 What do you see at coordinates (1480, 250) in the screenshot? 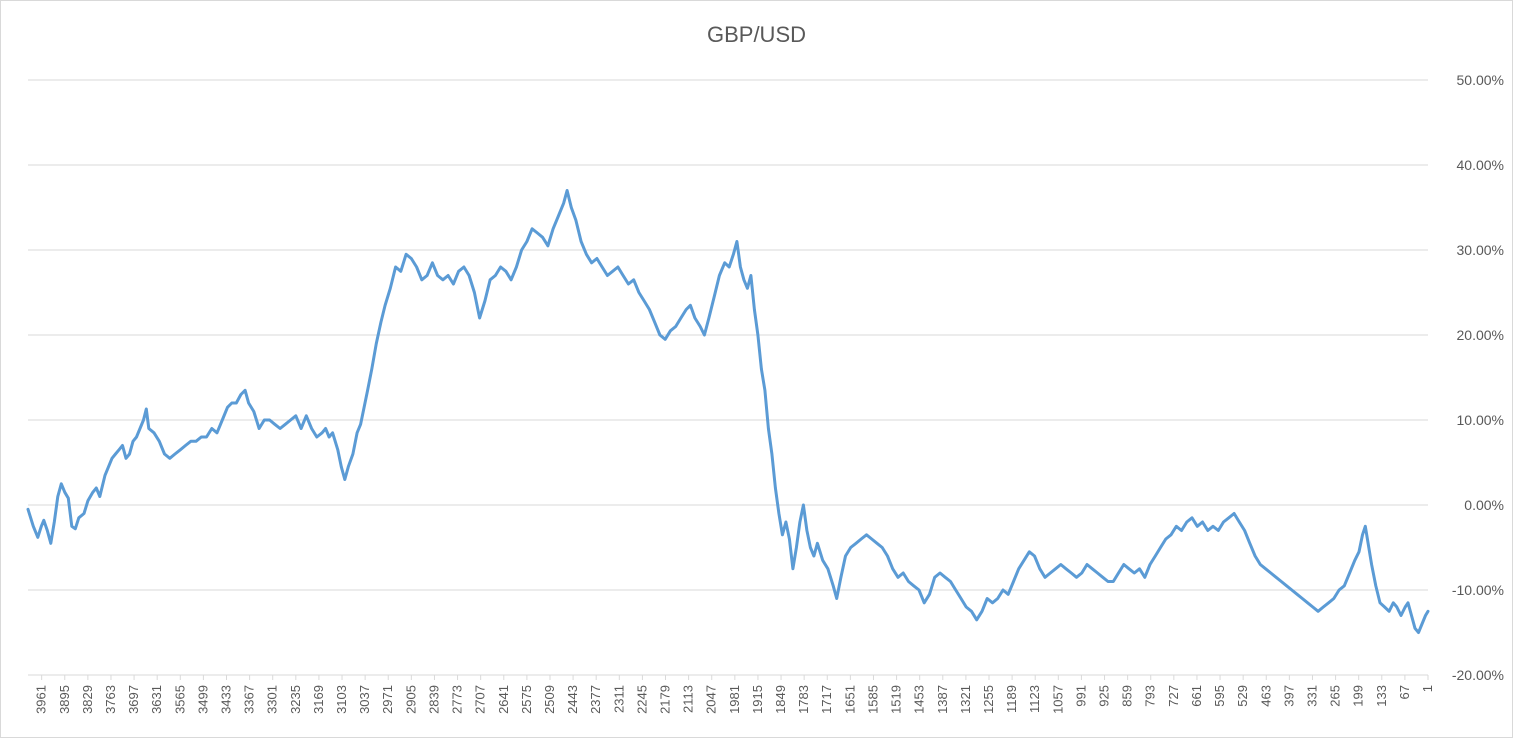
I see `y-tick-label: 30.00%` at bounding box center [1480, 250].